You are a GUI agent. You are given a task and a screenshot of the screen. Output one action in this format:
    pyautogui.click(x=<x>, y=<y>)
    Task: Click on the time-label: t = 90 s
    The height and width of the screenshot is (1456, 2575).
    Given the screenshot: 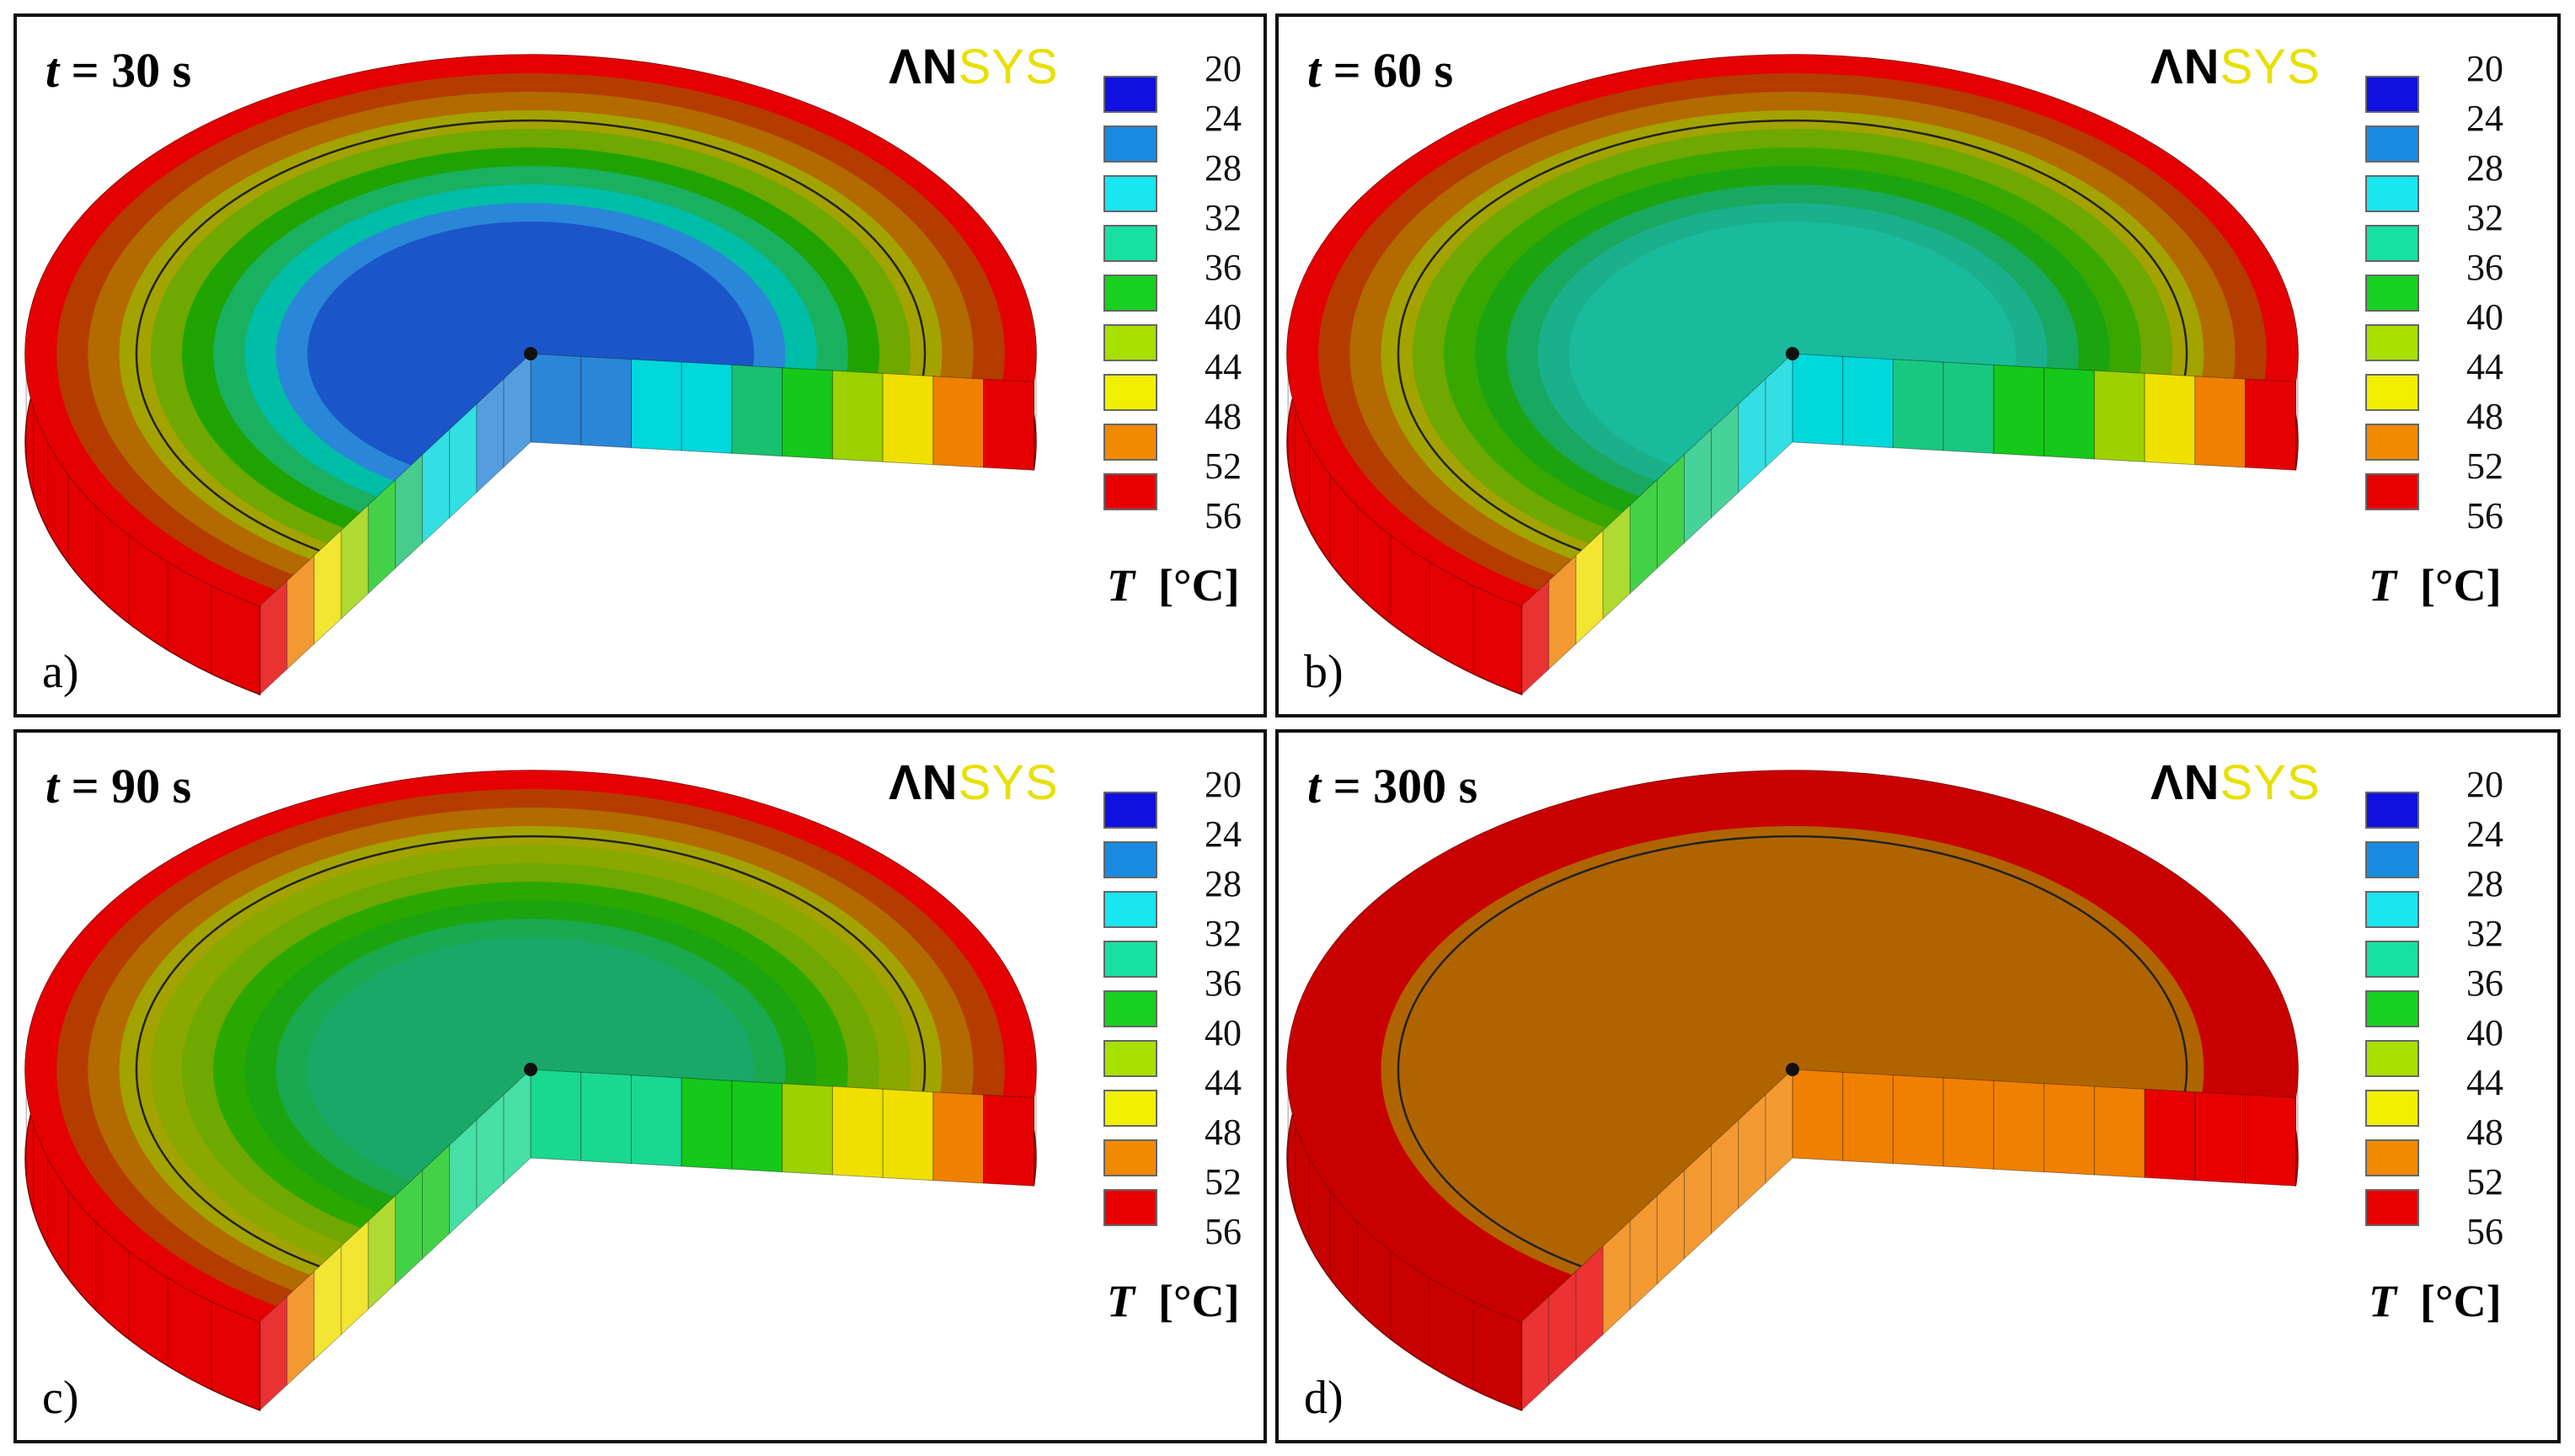 What is the action you would take?
    pyautogui.click(x=118, y=786)
    